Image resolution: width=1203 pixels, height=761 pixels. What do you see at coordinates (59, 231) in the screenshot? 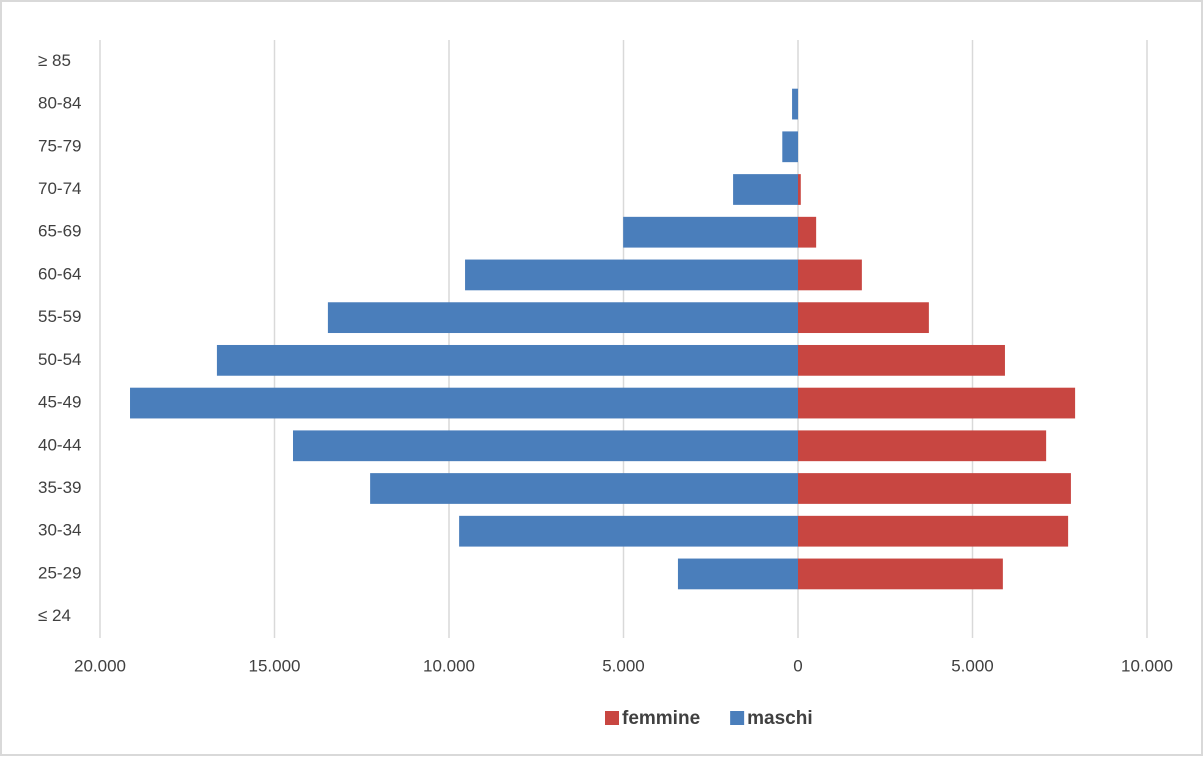
I see `y-tick-label: 65-69` at bounding box center [59, 231].